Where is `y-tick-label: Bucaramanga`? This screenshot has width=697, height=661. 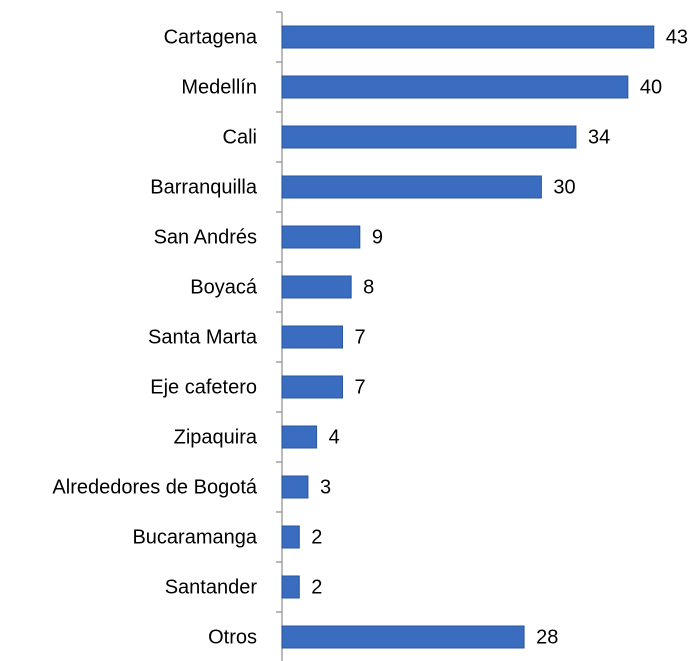 y-tick-label: Bucaramanga is located at coordinates (194, 537).